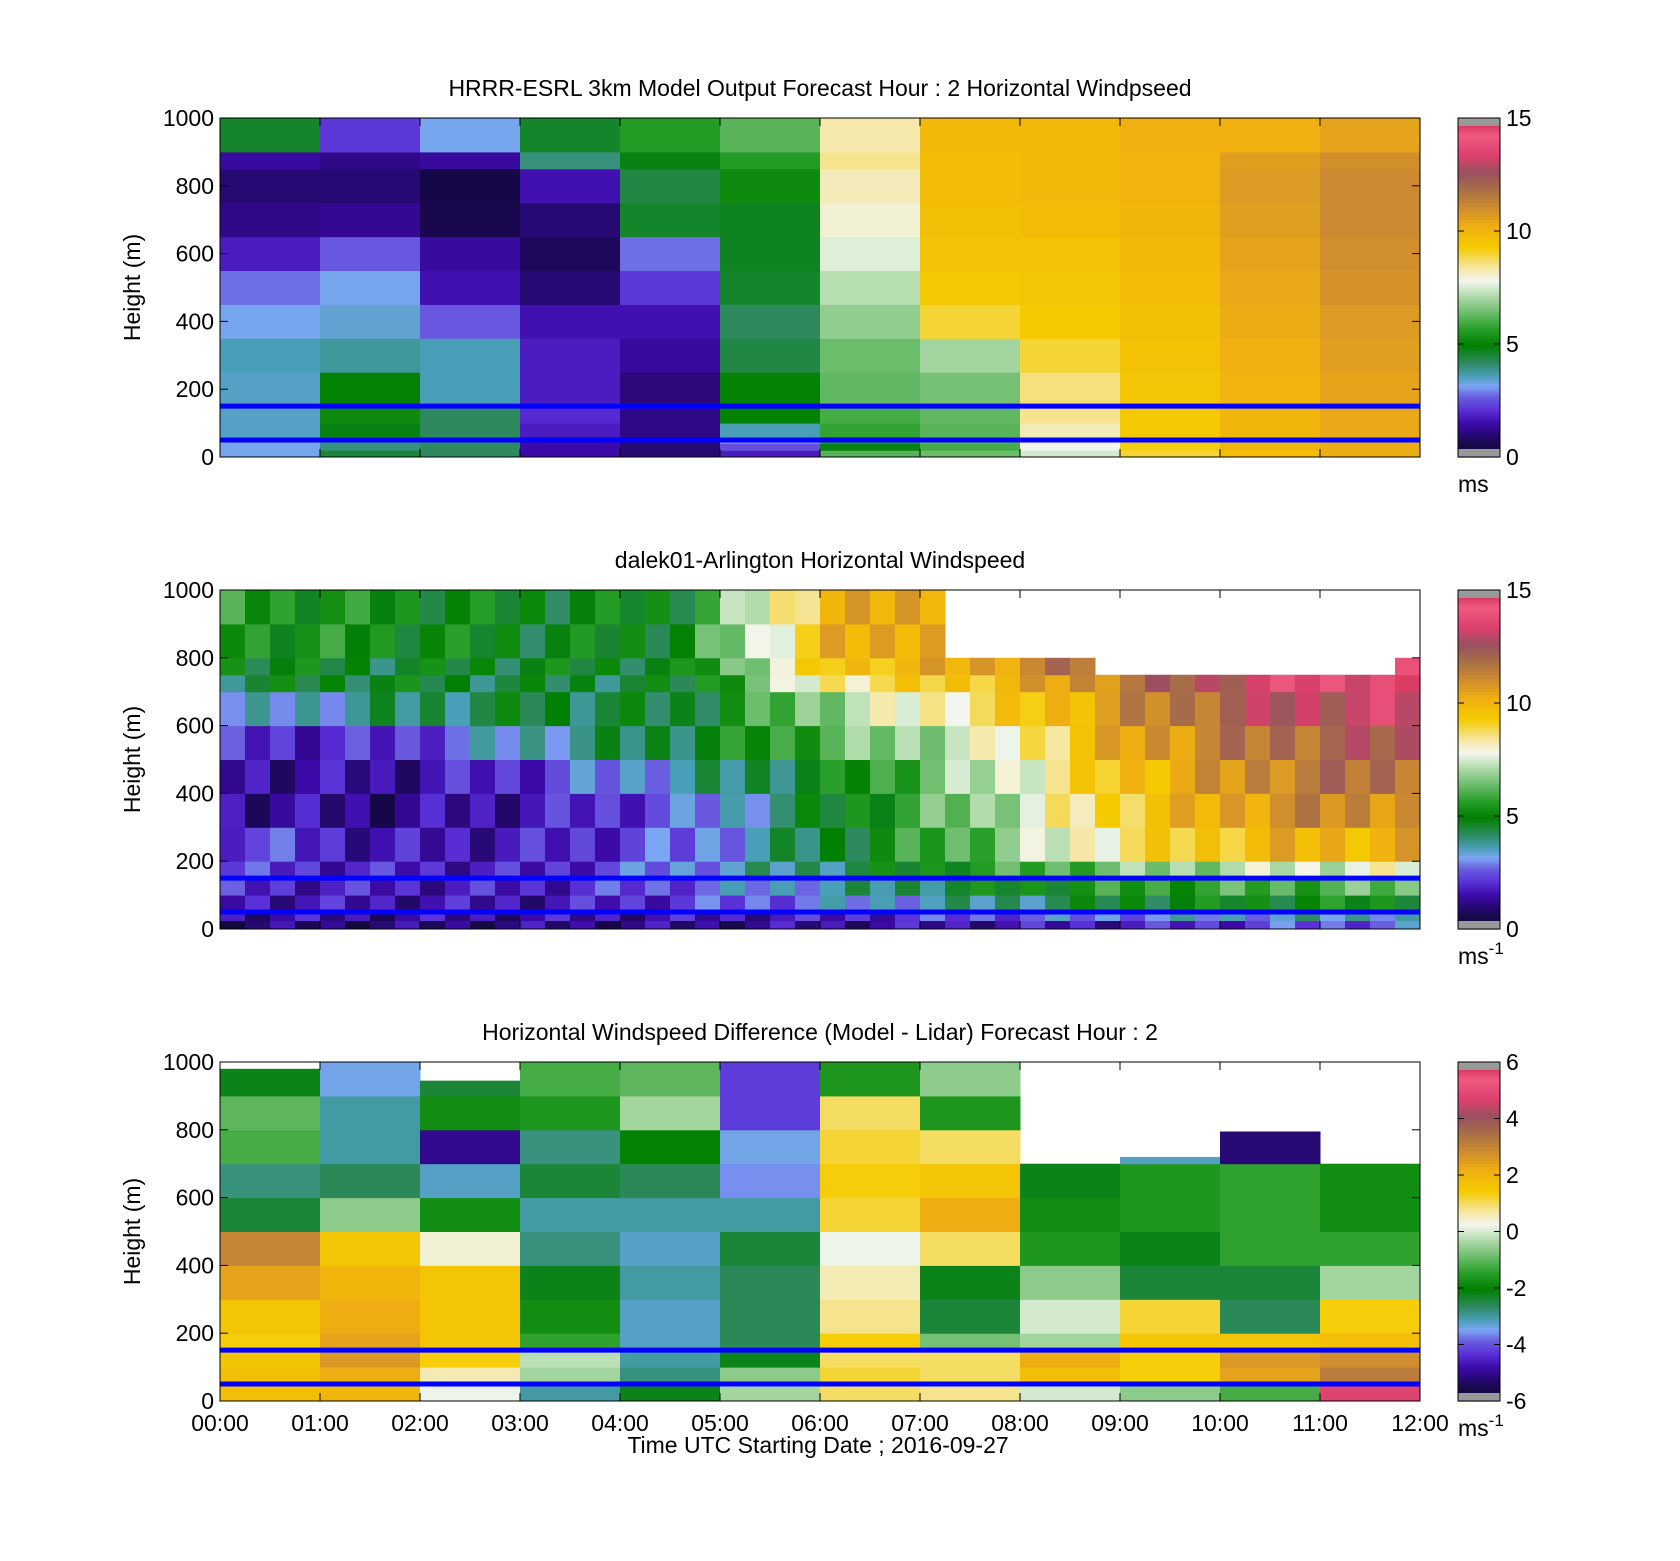 The image size is (1680, 1561). I want to click on y-tick-label: 800, so click(195, 1130).